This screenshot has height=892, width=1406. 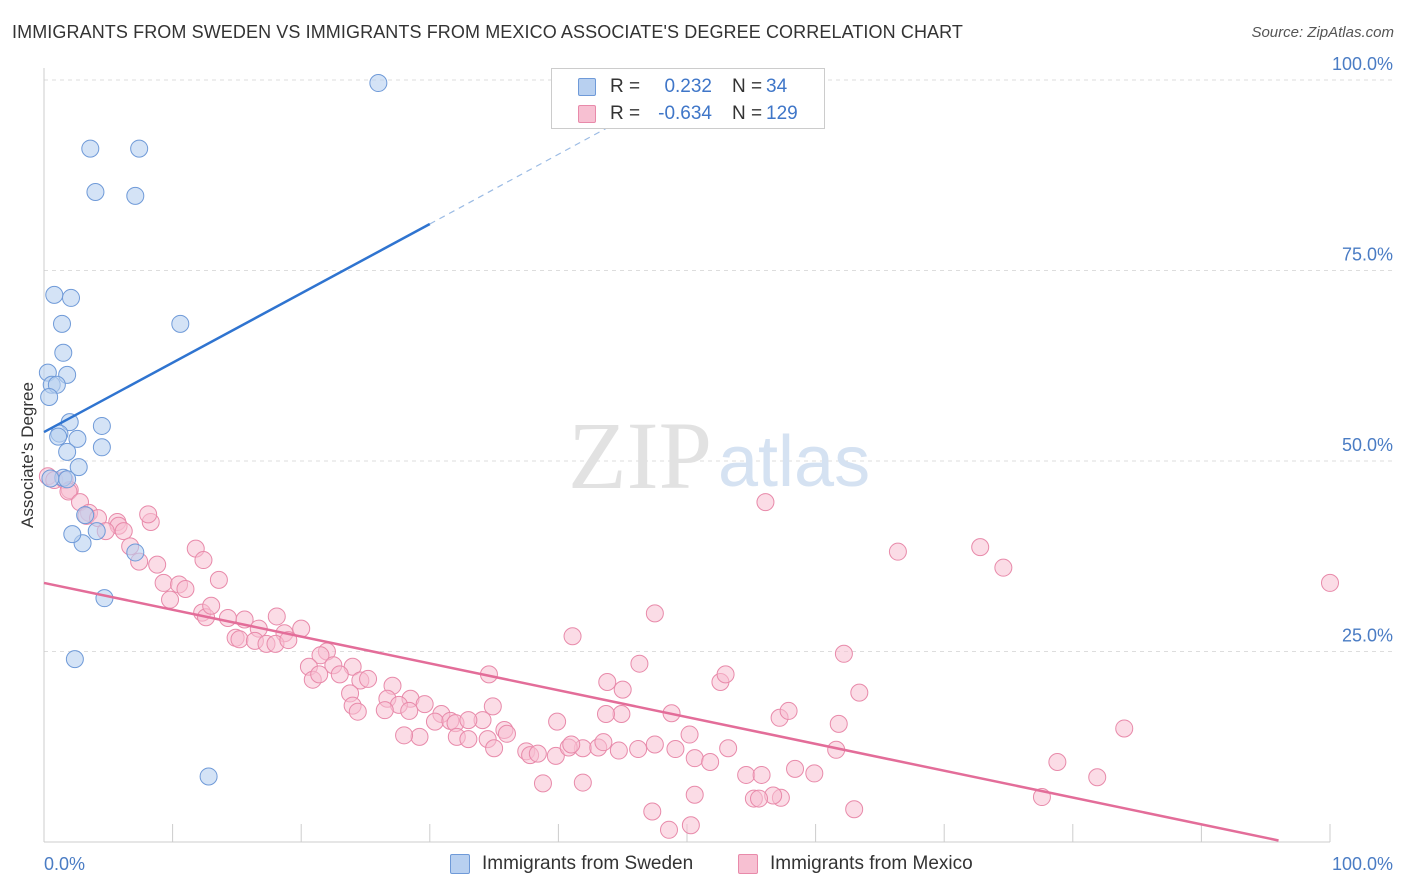 What do you see at coordinates (587, 87) in the screenshot?
I see `sweden-swatch` at bounding box center [587, 87].